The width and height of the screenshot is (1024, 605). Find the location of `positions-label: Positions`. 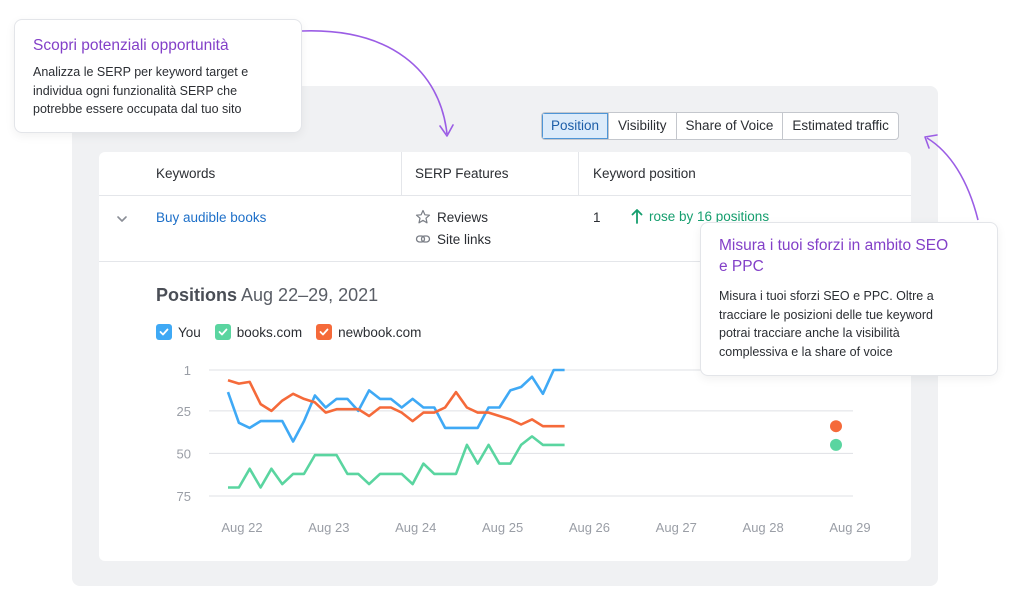

positions-label: Positions is located at coordinates (197, 295).